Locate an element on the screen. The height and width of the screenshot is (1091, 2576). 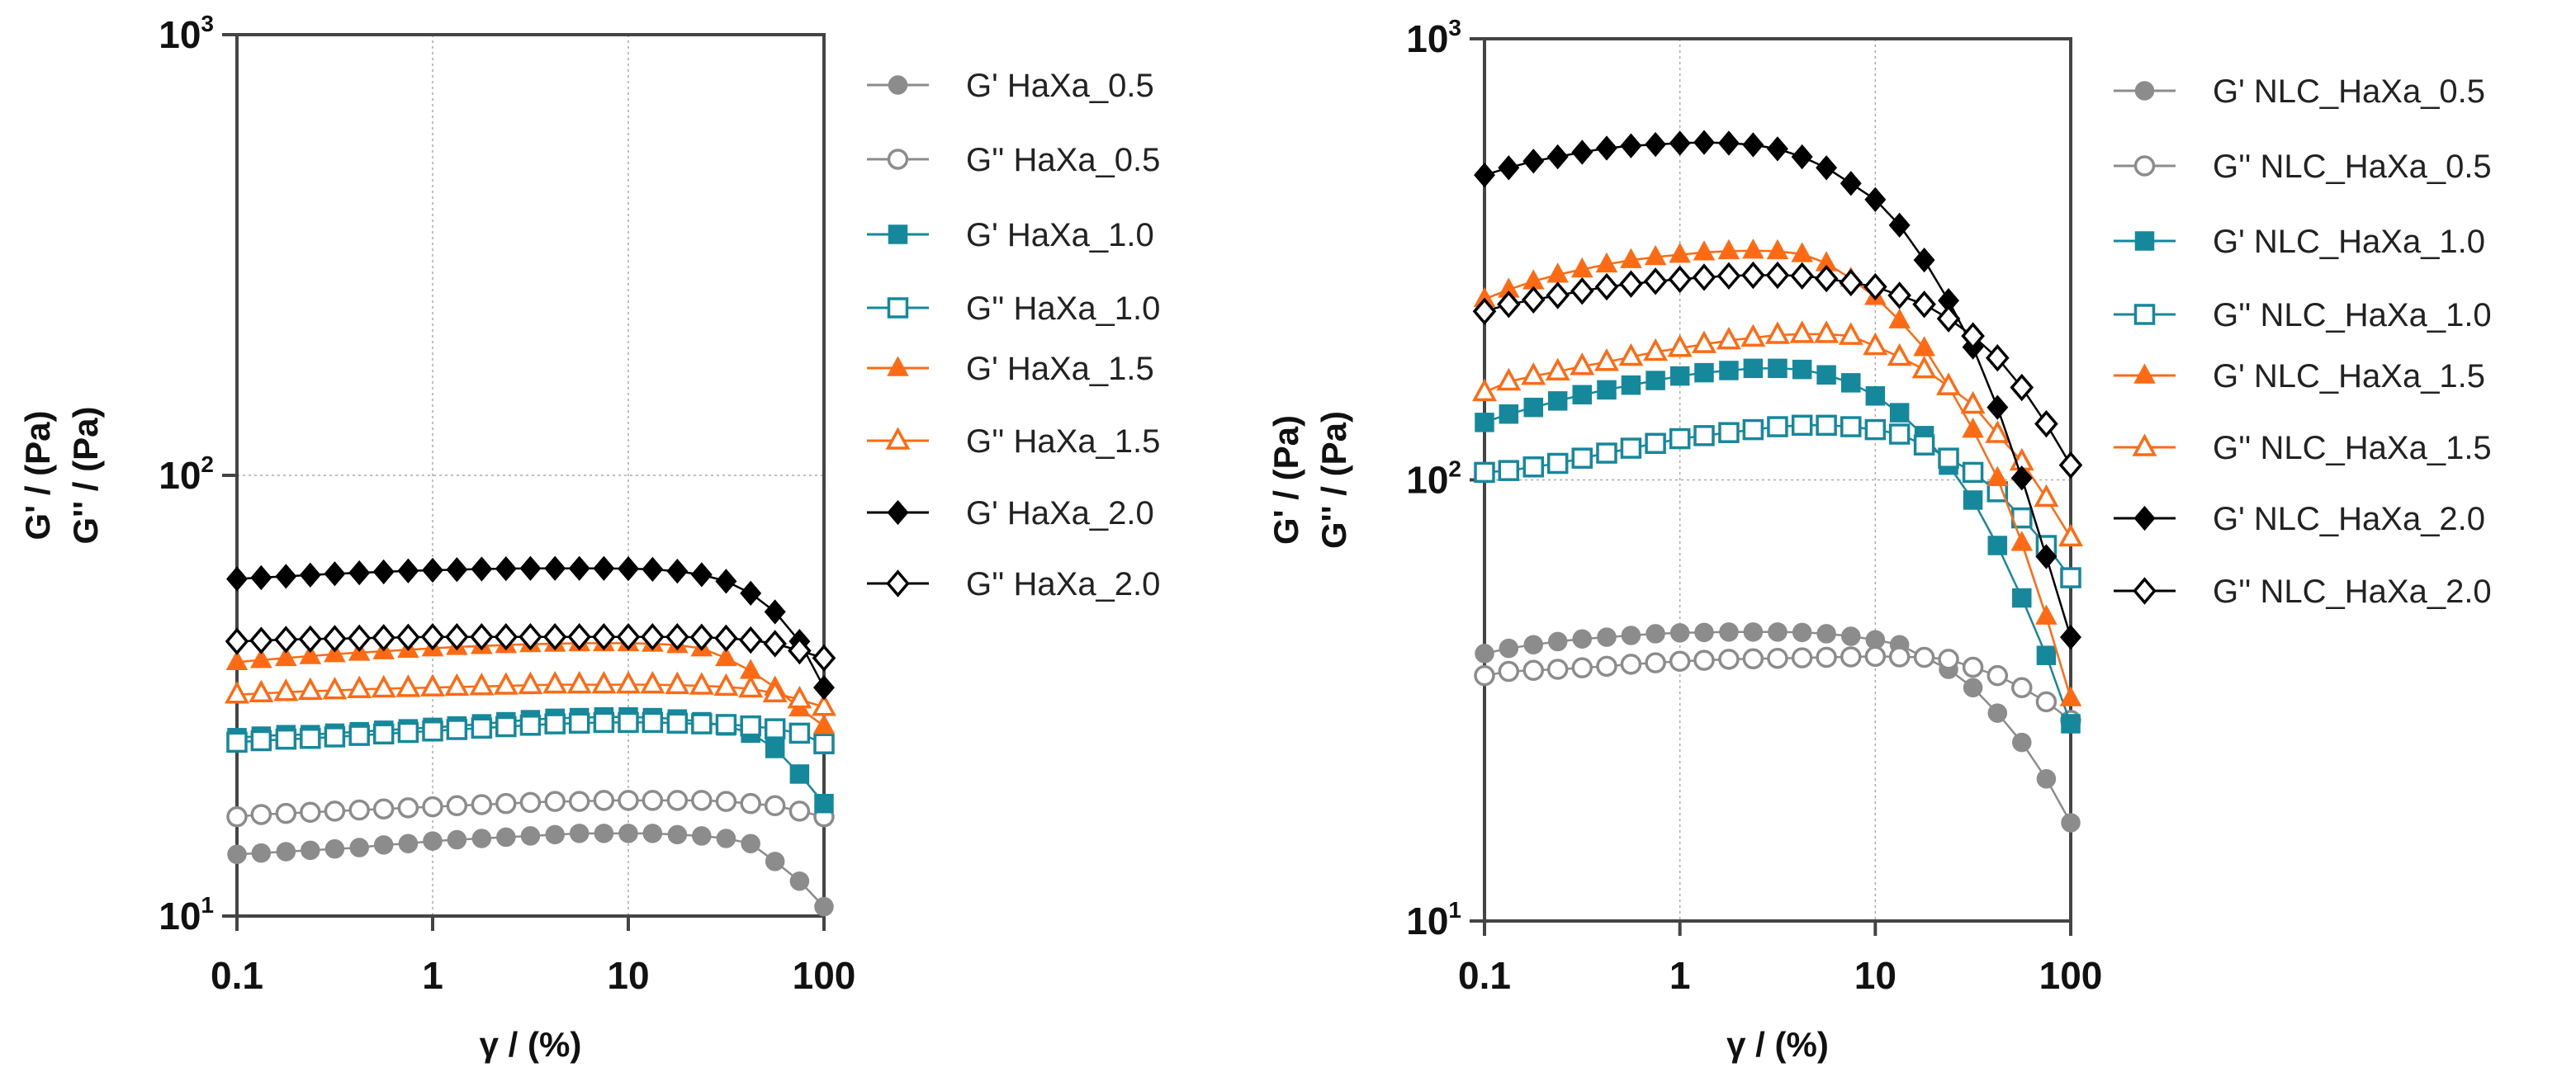
y-axis-title: G'' / (Pa) is located at coordinates (85, 476).